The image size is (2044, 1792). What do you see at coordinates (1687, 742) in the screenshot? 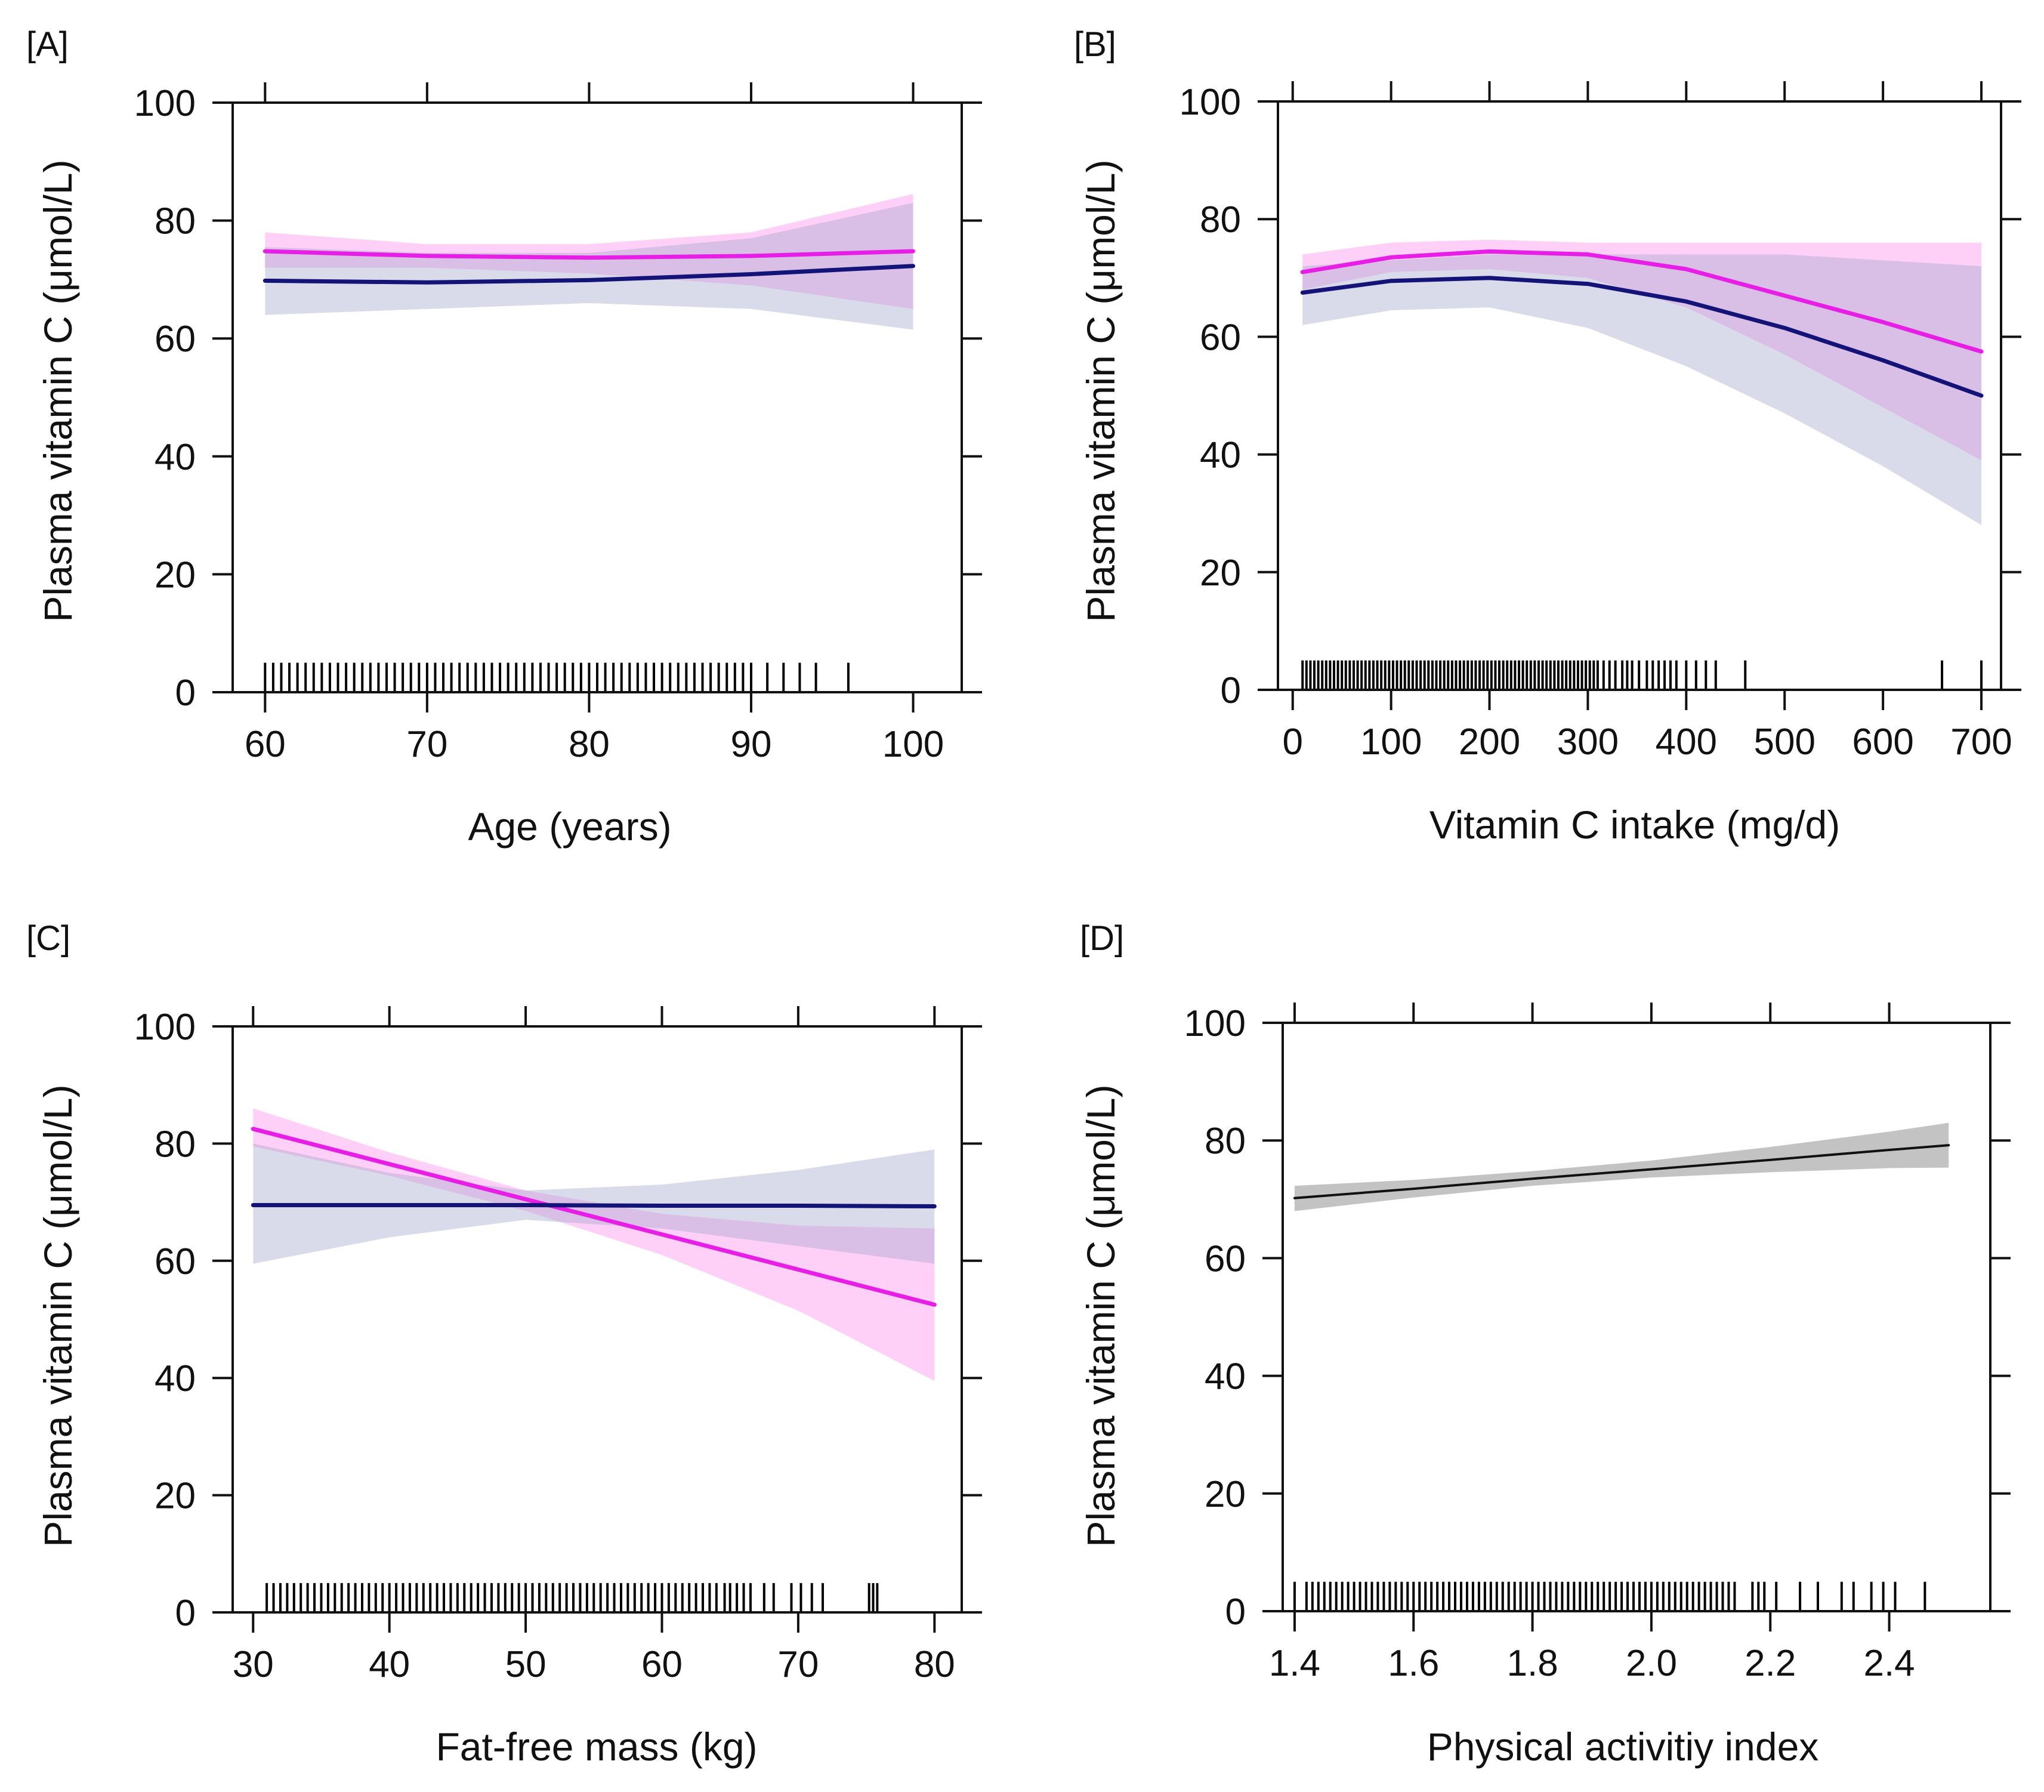
I see `panel-b-x-tick-label: 400` at bounding box center [1687, 742].